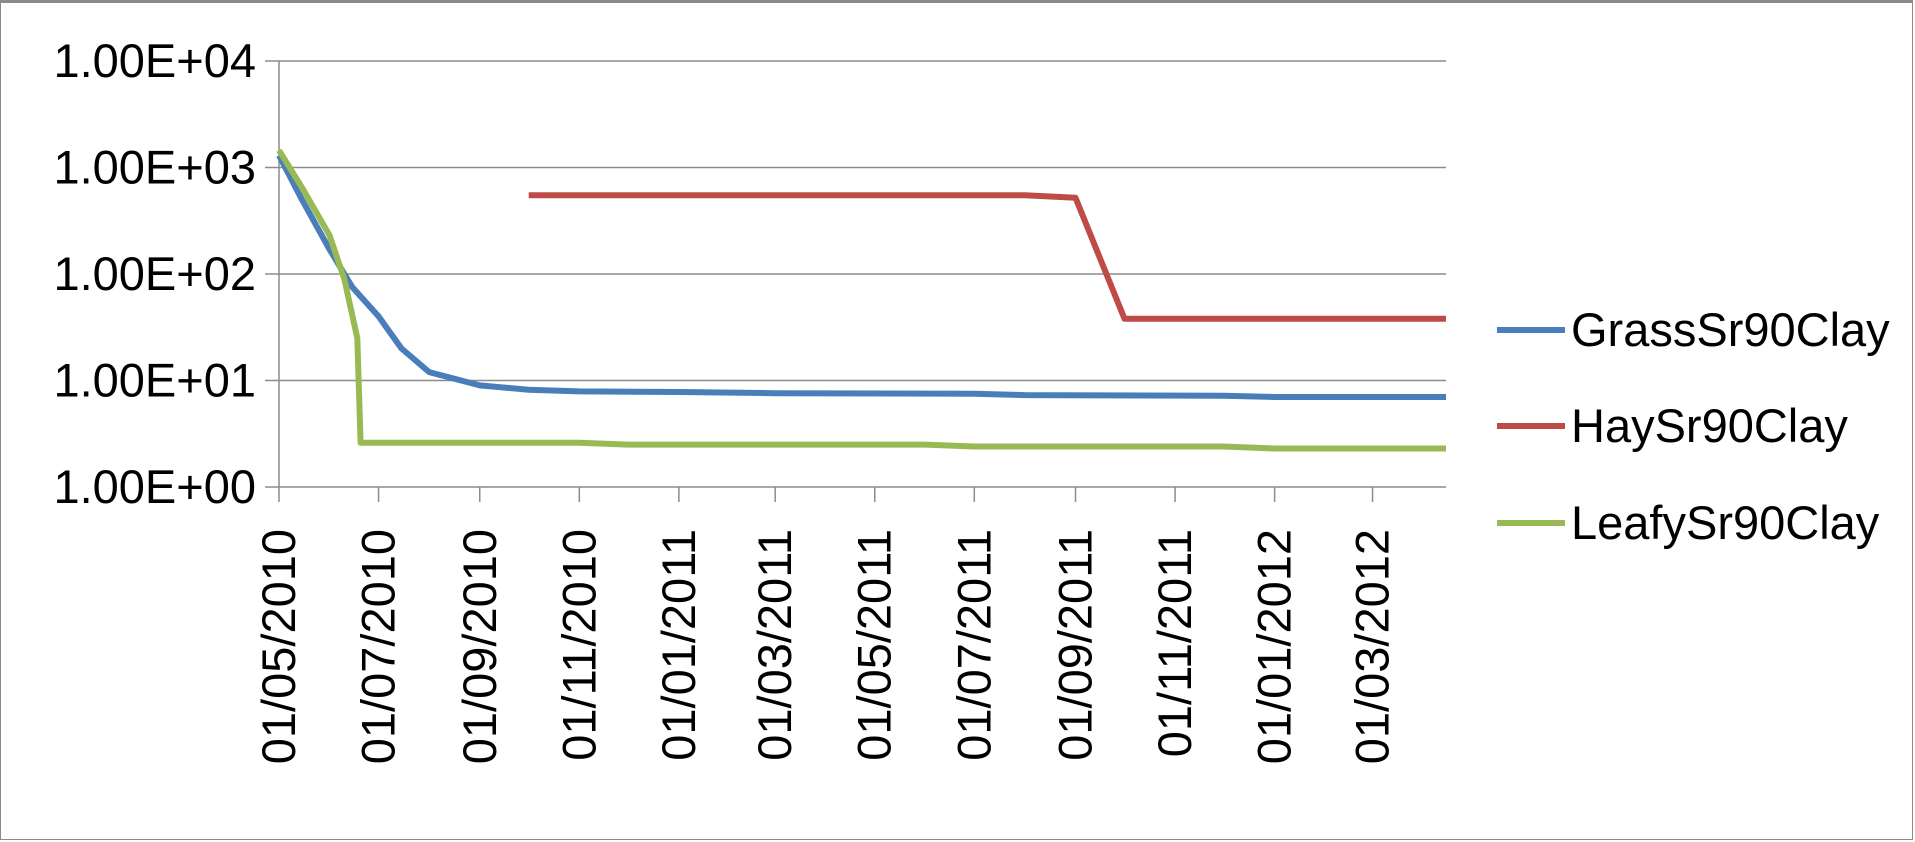  I want to click on x-tick-label: 01/09/2010, so click(479, 646).